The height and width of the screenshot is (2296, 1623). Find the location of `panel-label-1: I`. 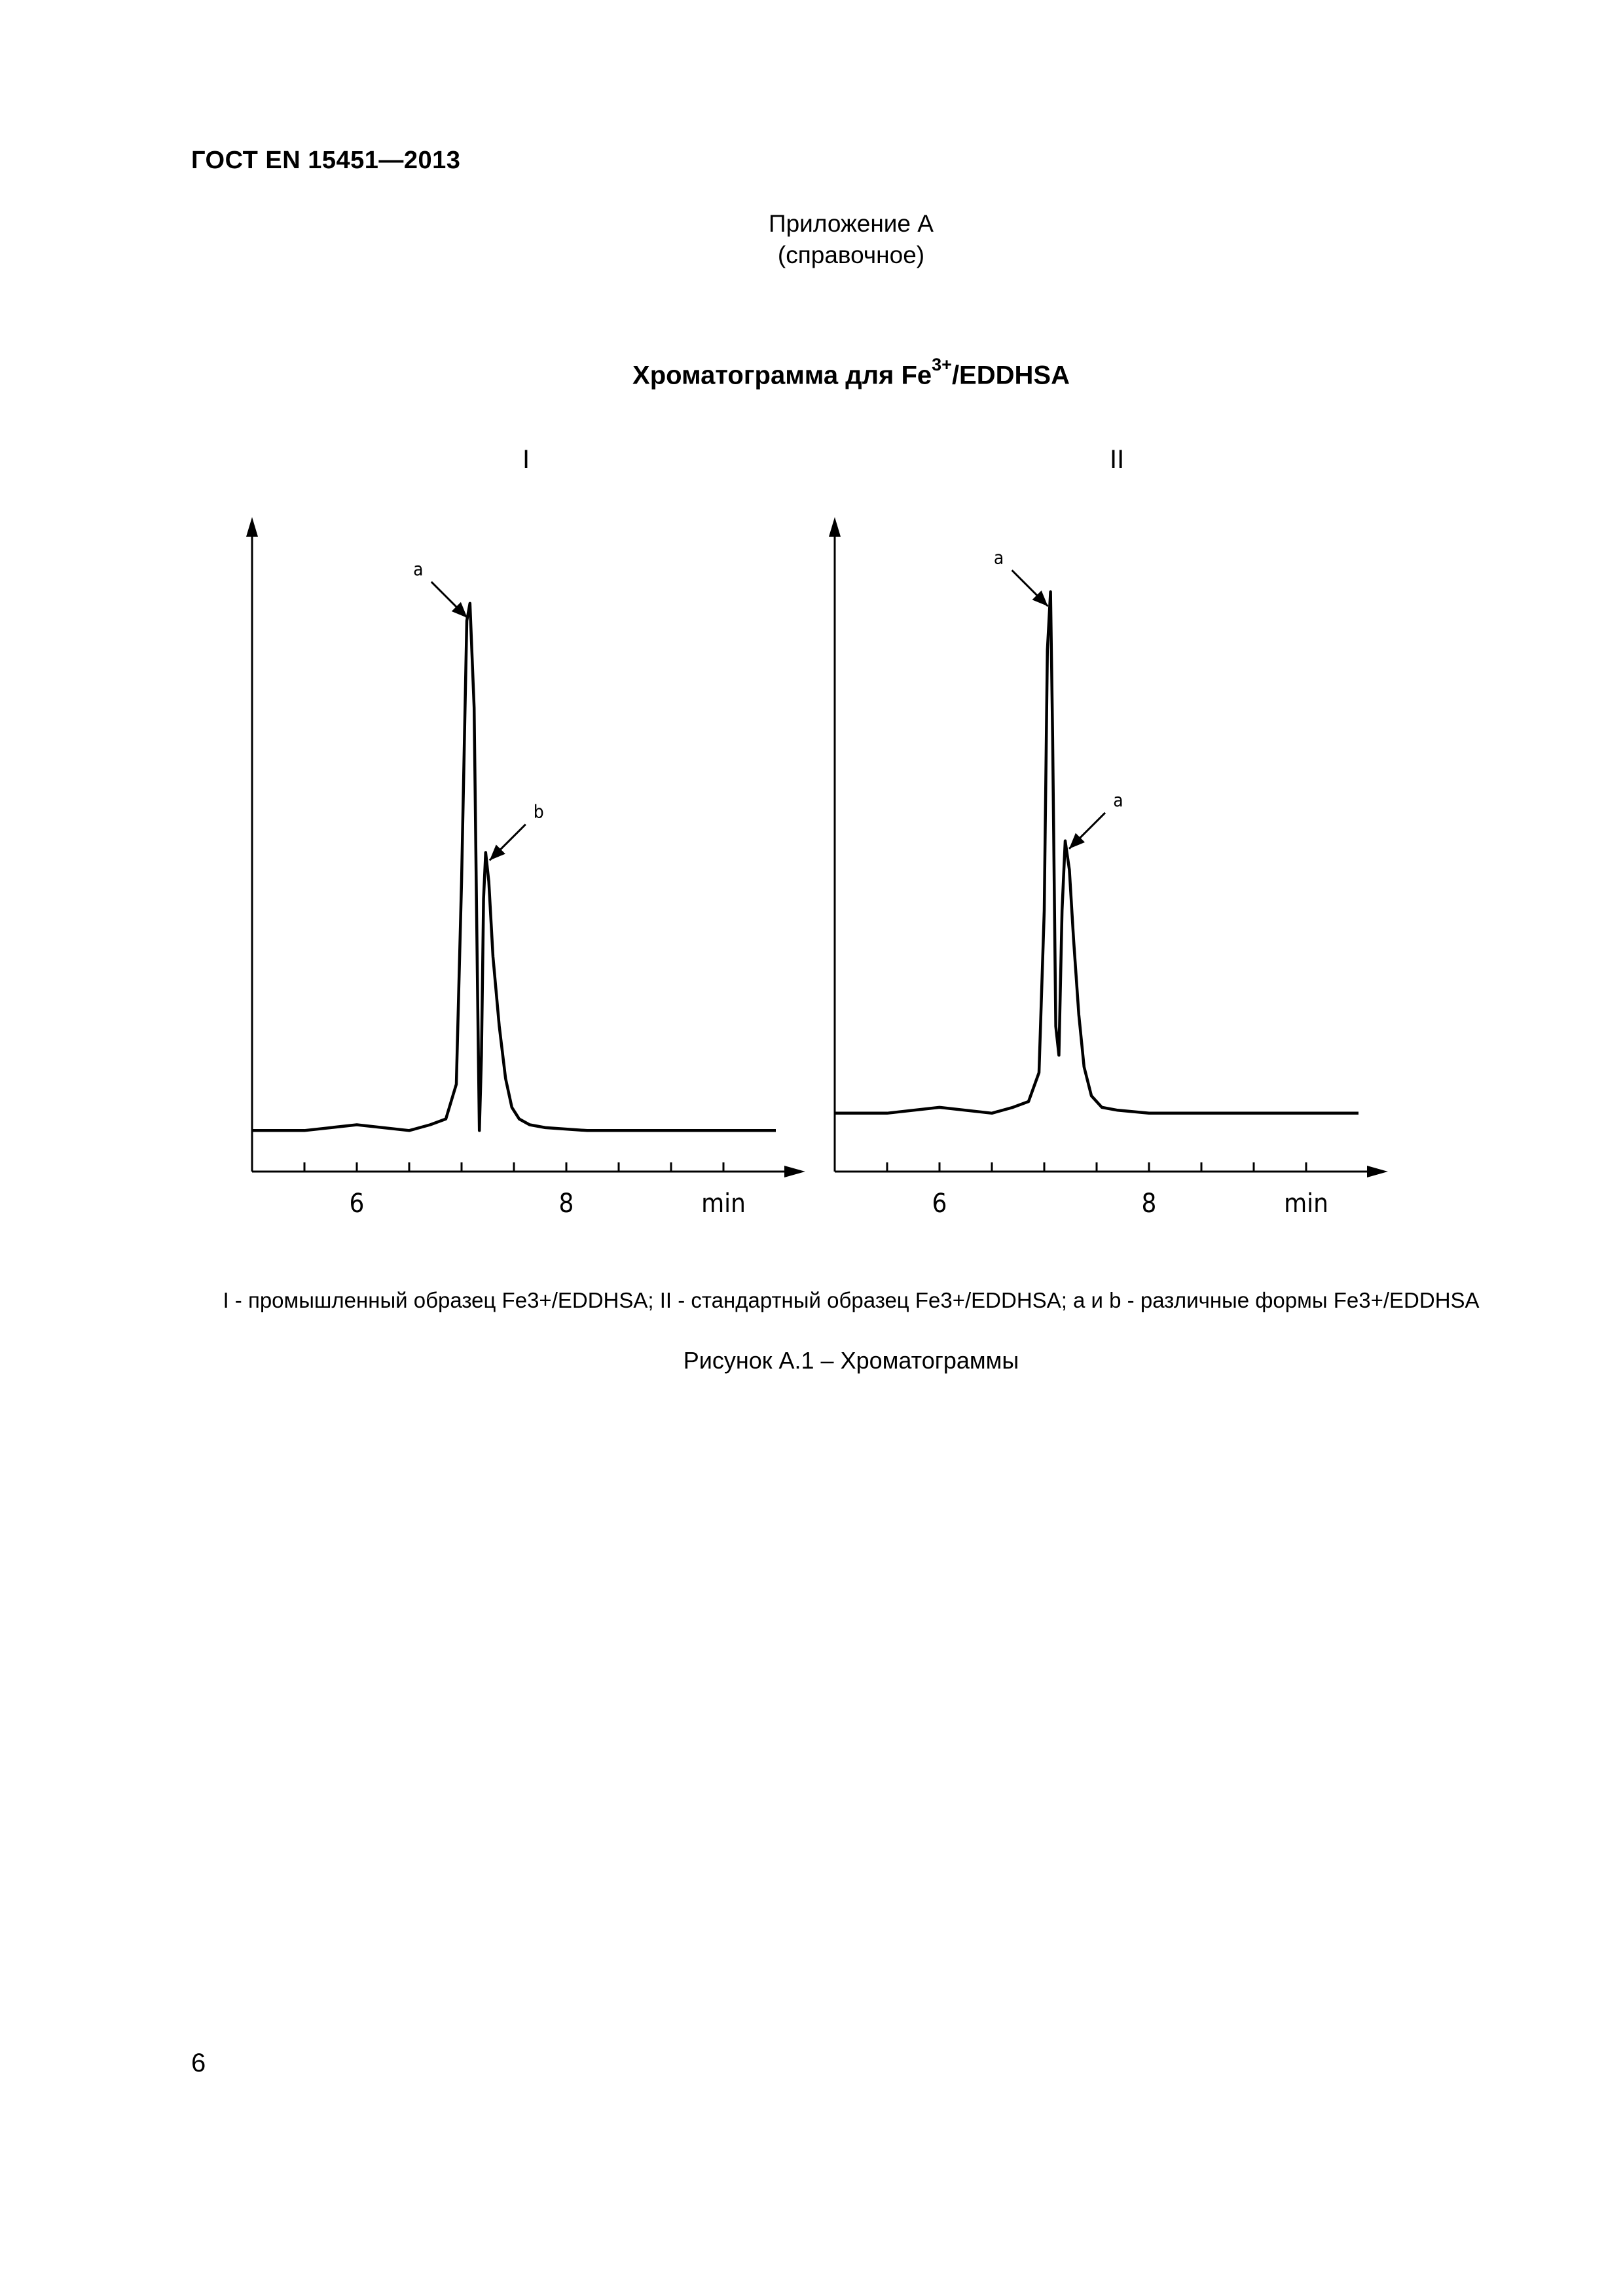

panel-label-1: I is located at coordinates (526, 459).